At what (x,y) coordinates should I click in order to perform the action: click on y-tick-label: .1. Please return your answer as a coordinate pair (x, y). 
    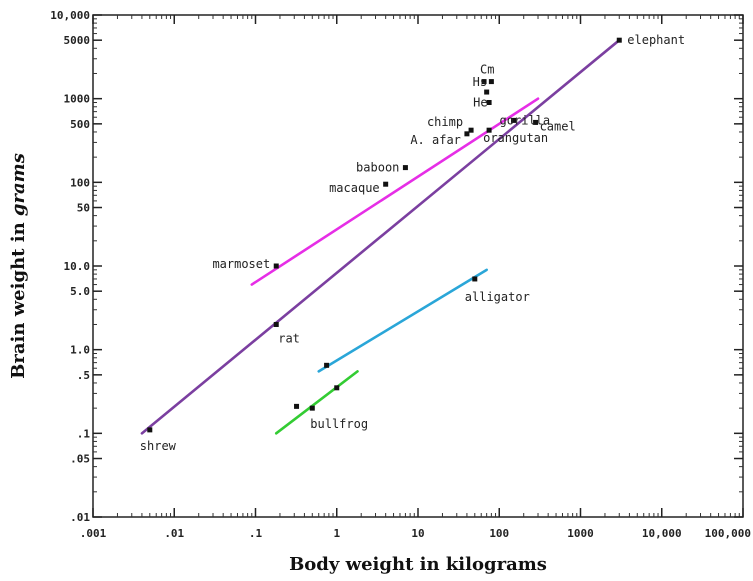
    Looking at the image, I should click on (84, 433).